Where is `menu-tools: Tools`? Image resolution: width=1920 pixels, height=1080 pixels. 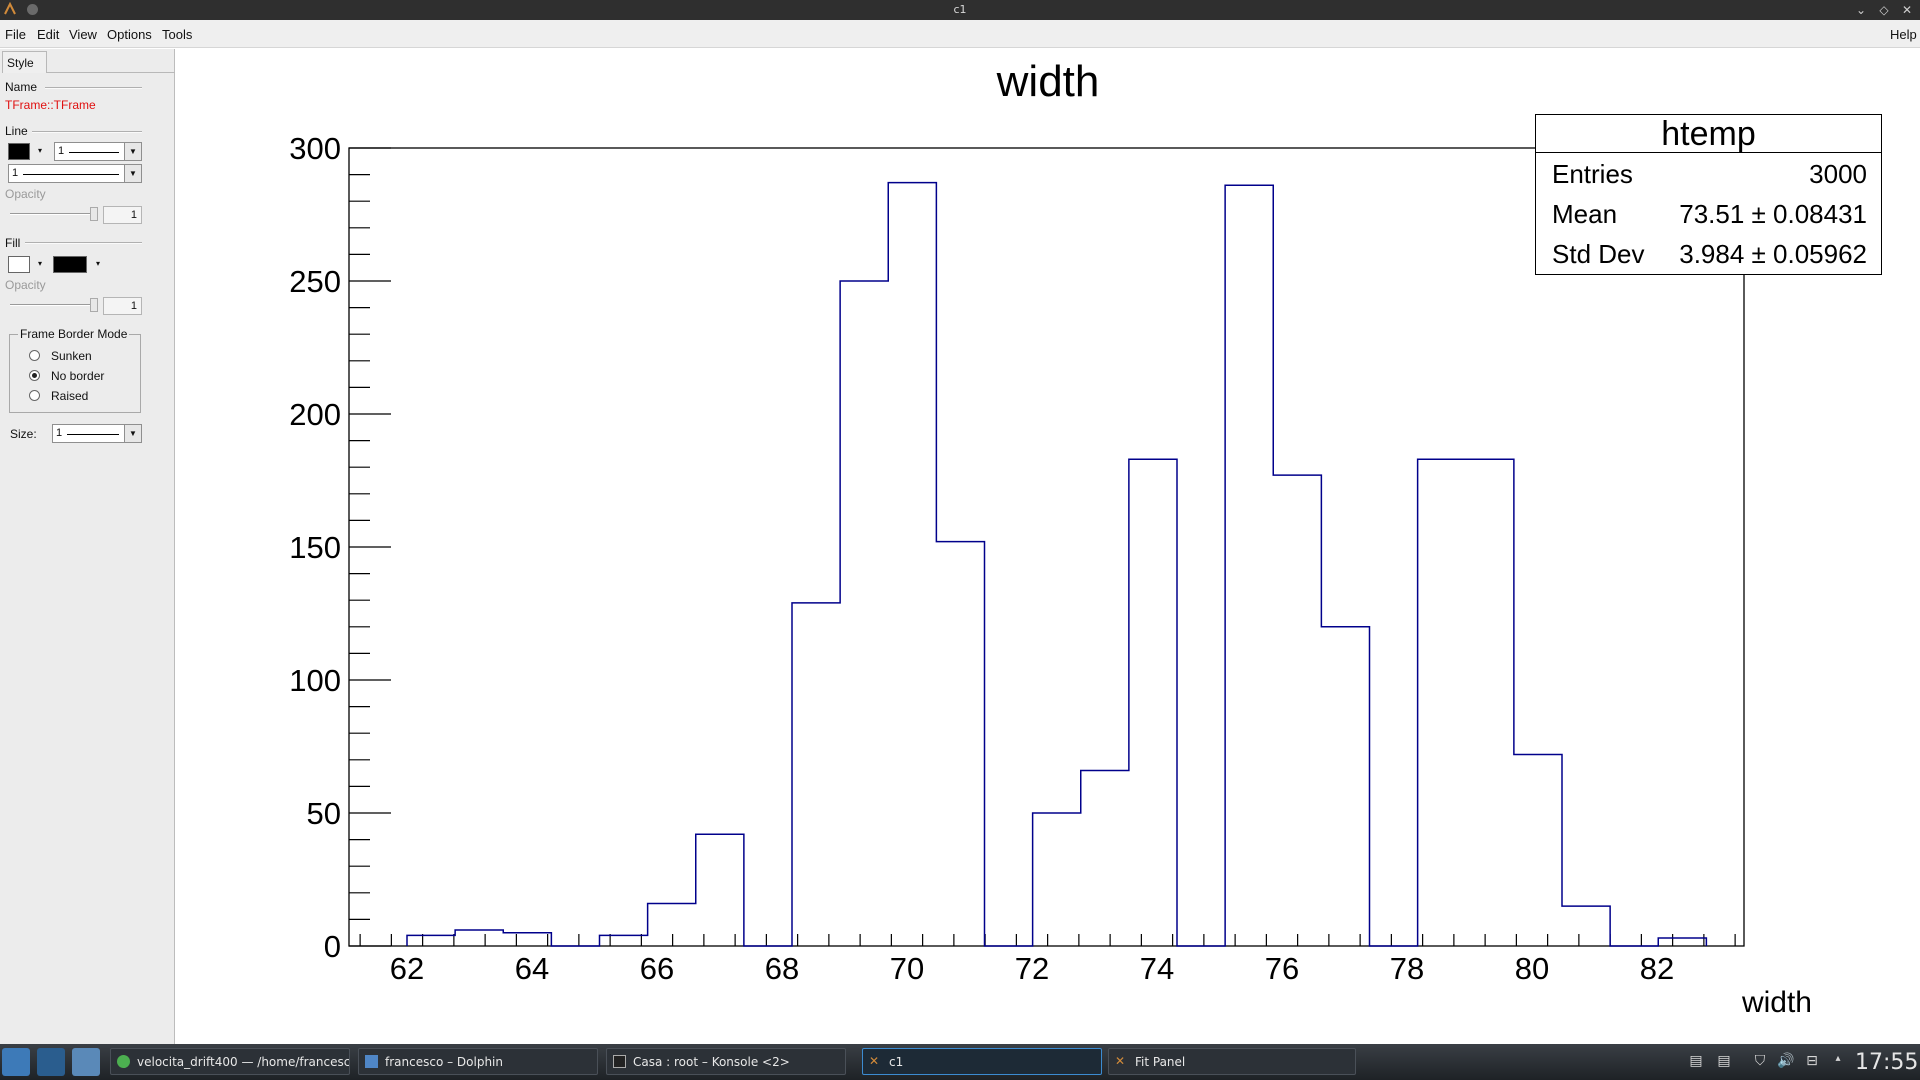 menu-tools: Tools is located at coordinates (177, 34).